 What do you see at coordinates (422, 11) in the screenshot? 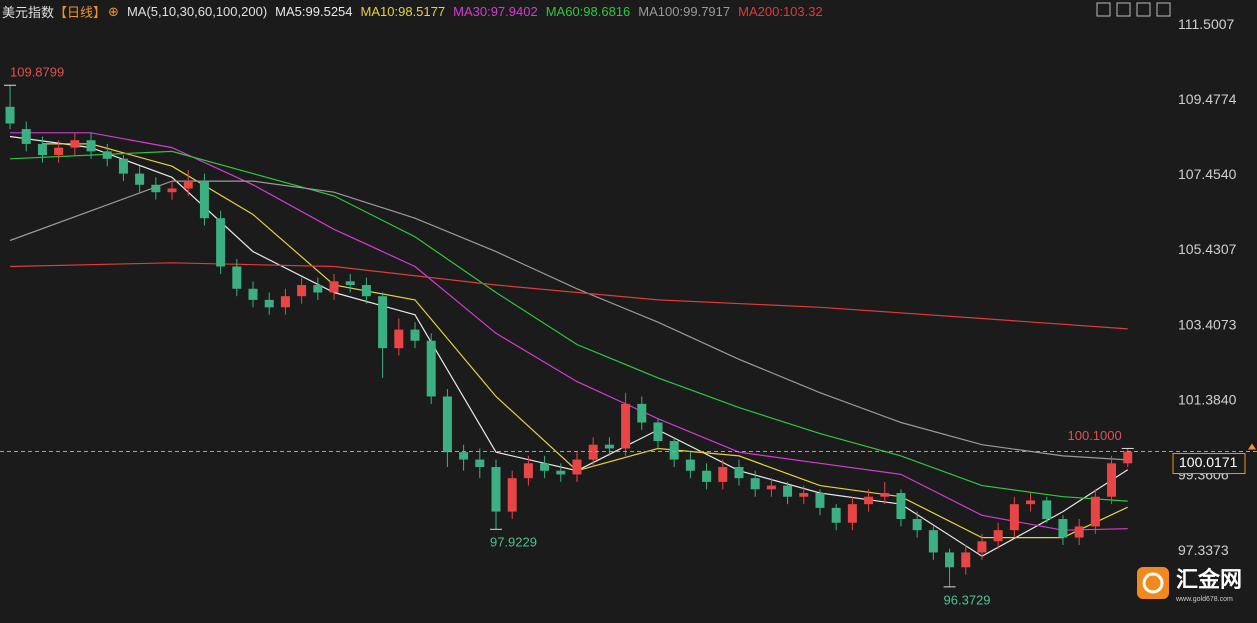
I see `legend-value: 98.5177` at bounding box center [422, 11].